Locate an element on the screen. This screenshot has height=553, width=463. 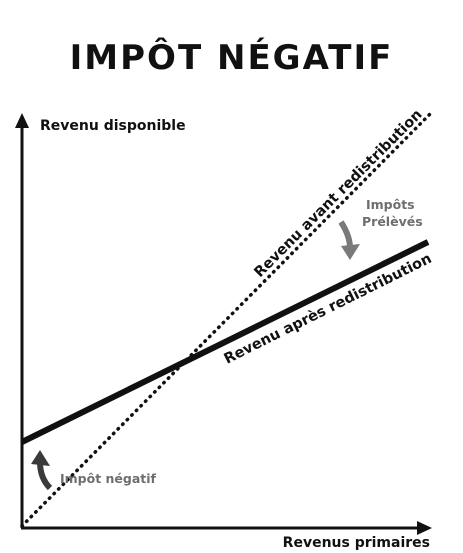
y-axis-arrow-icon is located at coordinates (22, 120).